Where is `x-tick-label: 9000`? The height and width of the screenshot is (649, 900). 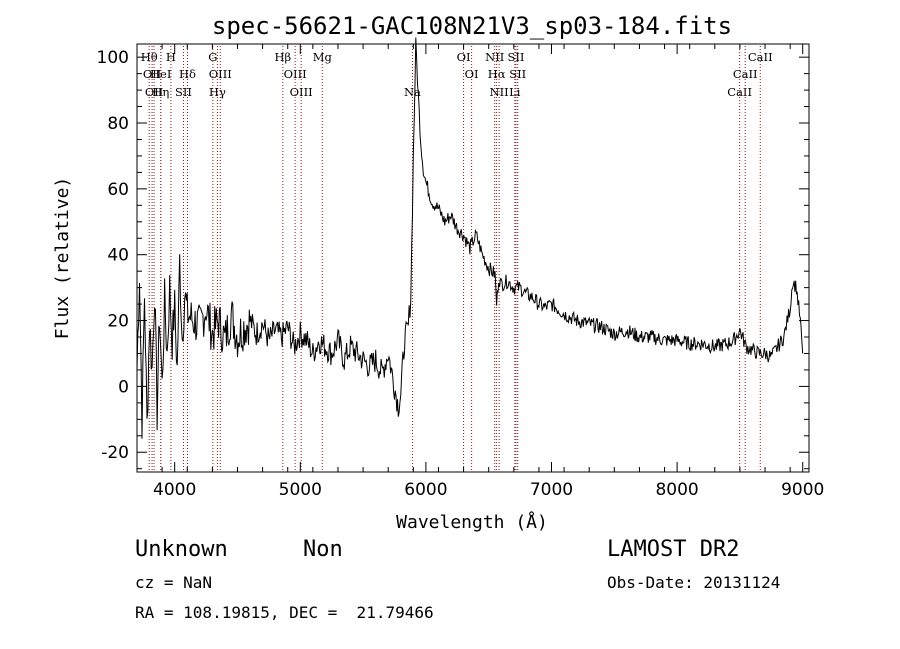
x-tick-label: 9000 is located at coordinates (802, 490).